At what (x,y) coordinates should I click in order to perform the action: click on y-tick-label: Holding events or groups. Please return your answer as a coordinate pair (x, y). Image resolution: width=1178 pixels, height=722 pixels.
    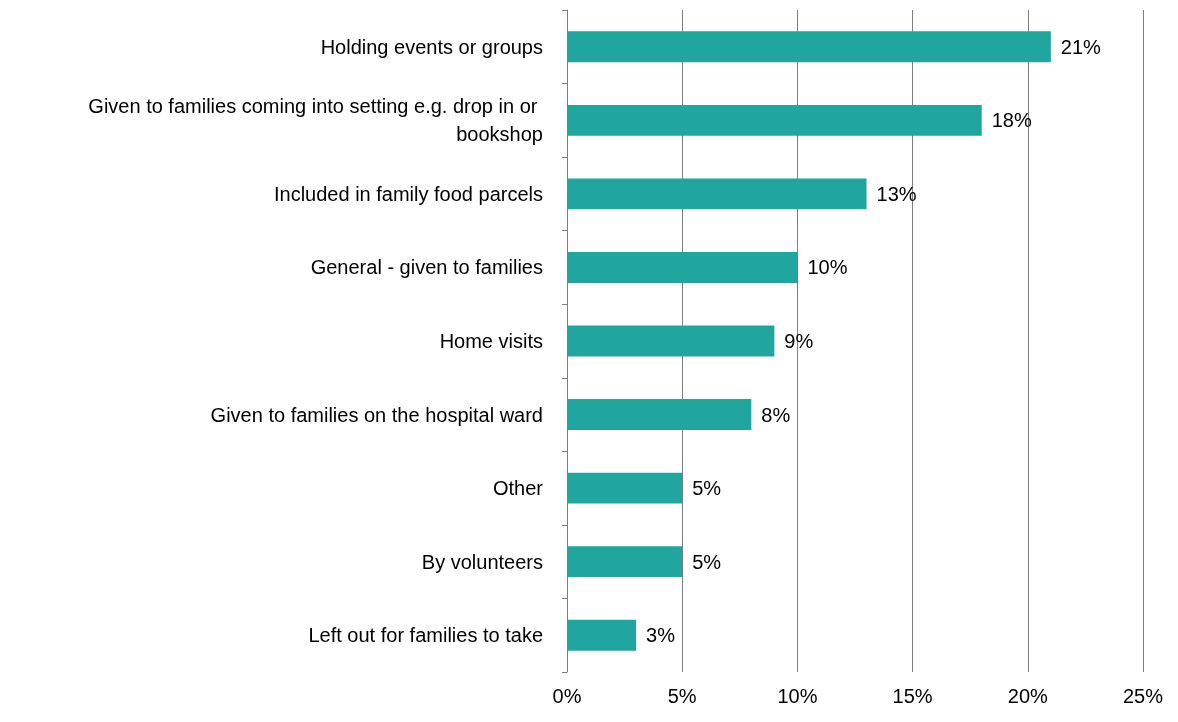
    Looking at the image, I should click on (431, 46).